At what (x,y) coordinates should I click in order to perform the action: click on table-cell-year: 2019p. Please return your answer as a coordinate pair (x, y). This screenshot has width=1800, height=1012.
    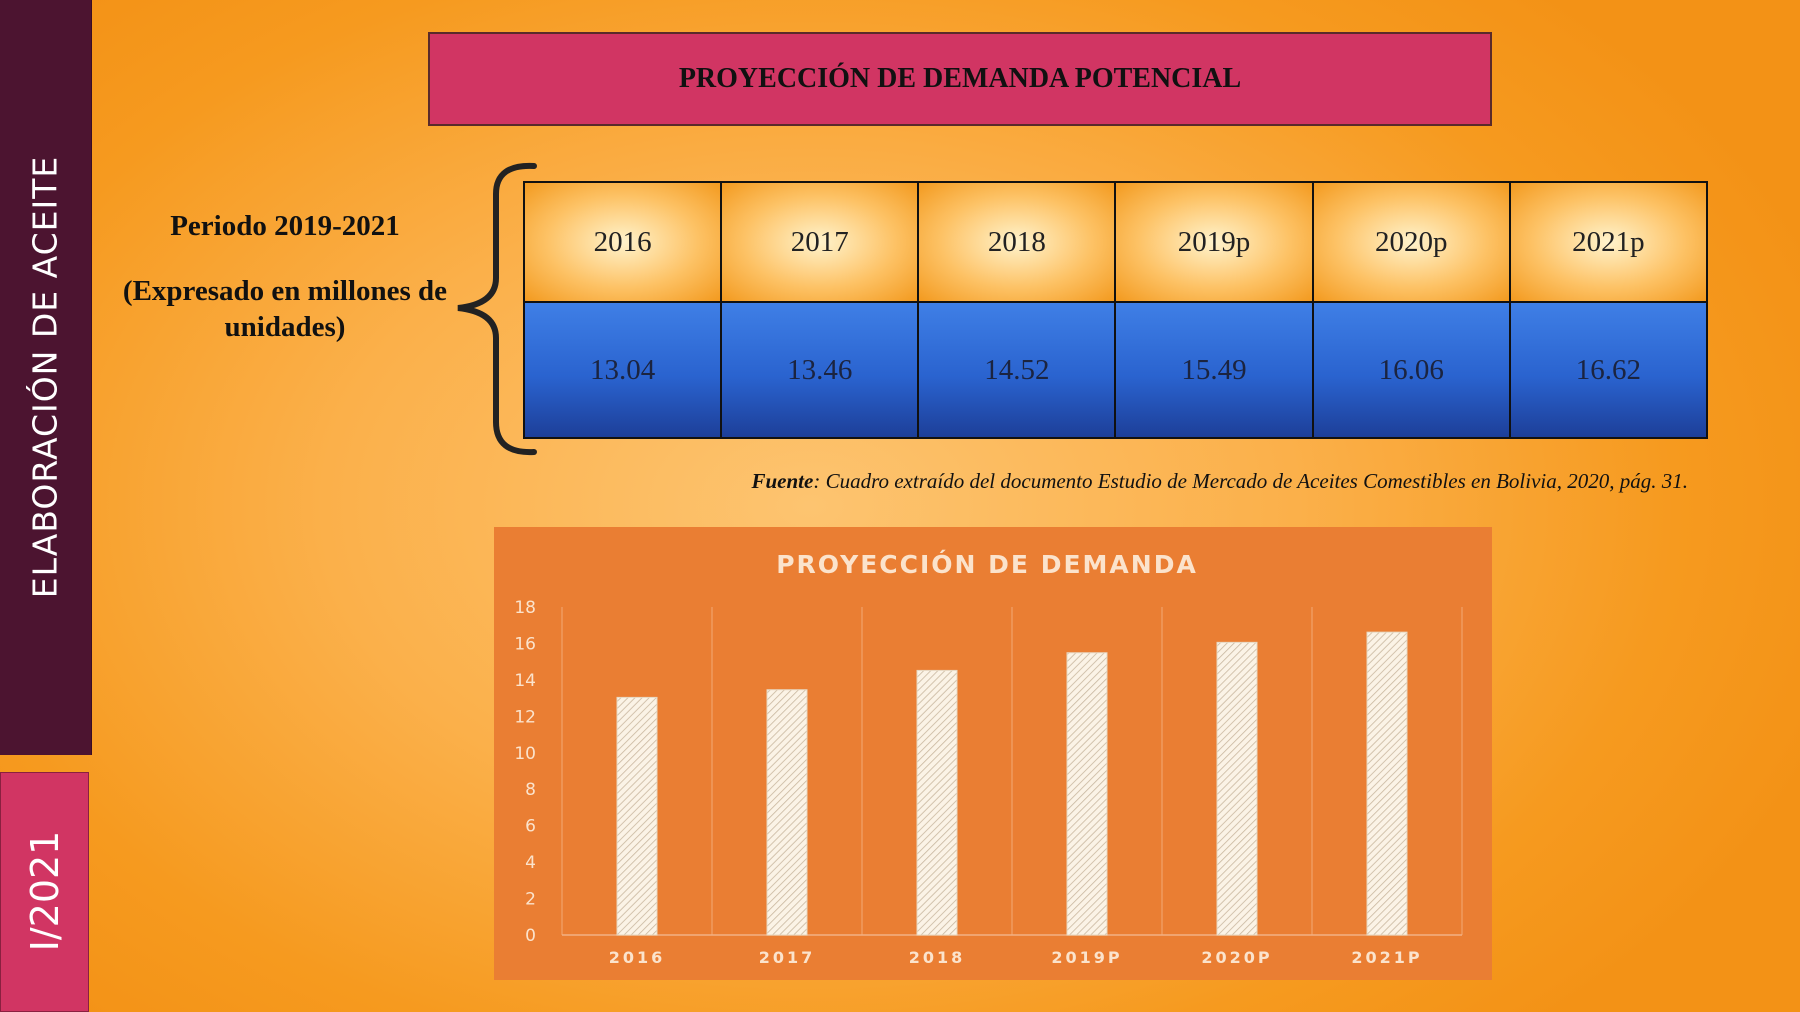
    Looking at the image, I should click on (1214, 242).